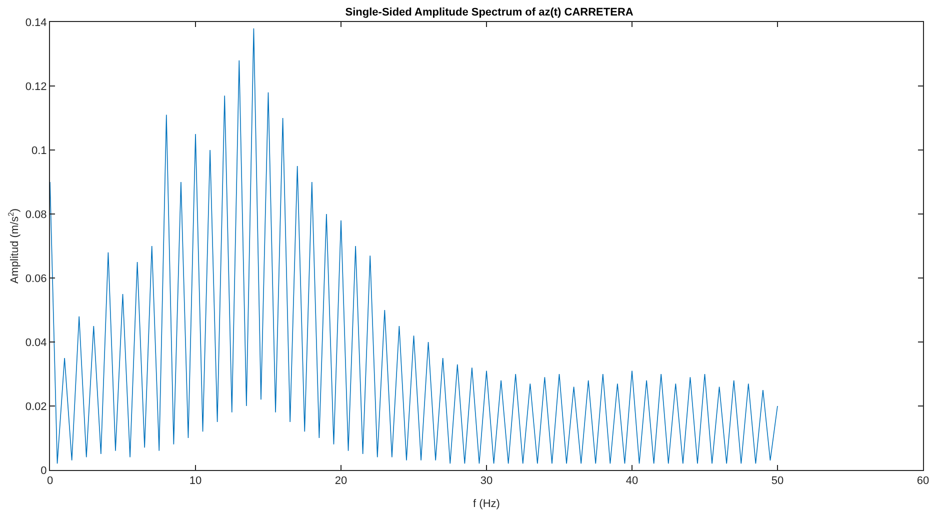  What do you see at coordinates (36, 22) in the screenshot?
I see `y-tick-label: 0.14` at bounding box center [36, 22].